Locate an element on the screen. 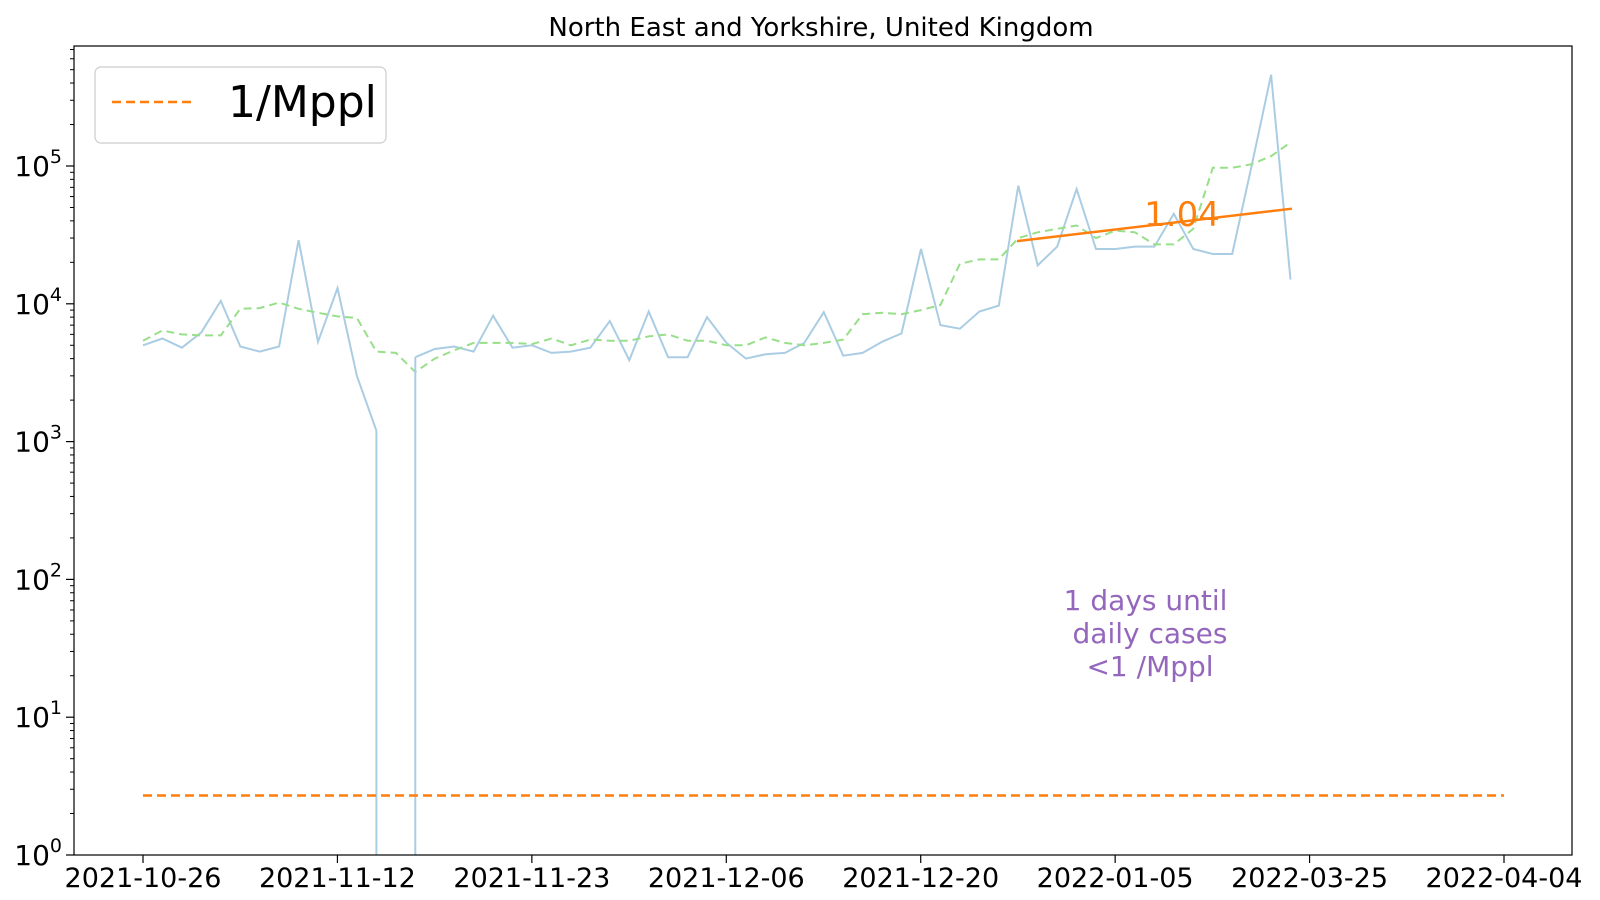  y-tick-label: 10⁵ is located at coordinates (38, 164).